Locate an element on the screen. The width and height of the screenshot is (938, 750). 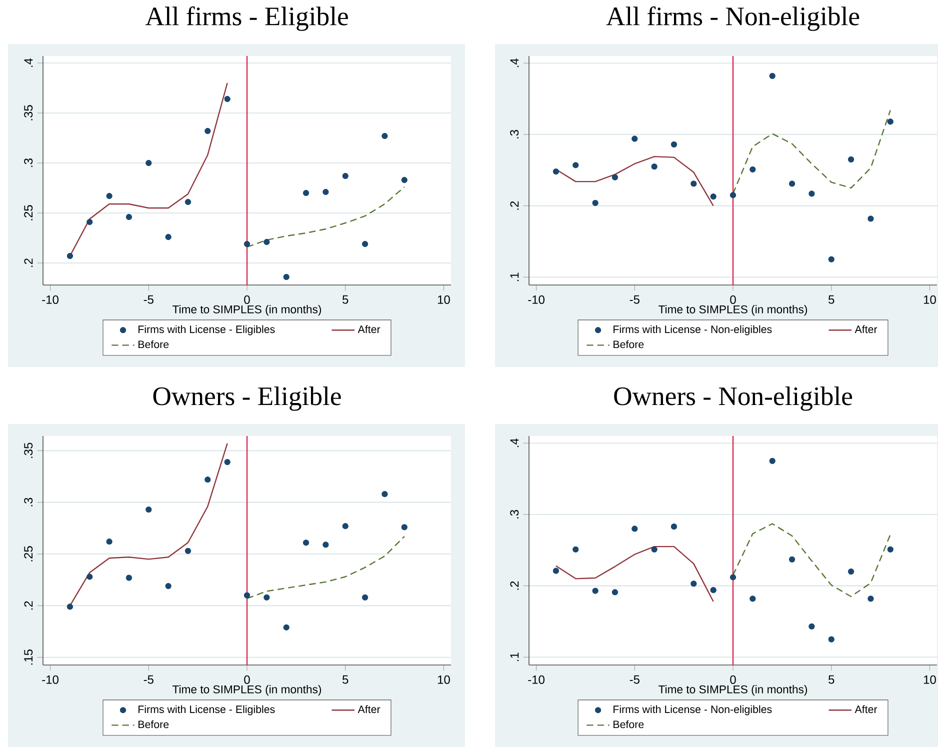
y-tick-label: .35 is located at coordinates (28, 112).